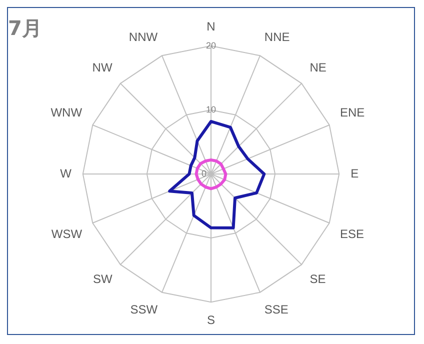 This screenshot has height=344, width=424. I want to click on y-tick-label: 10, so click(211, 109).